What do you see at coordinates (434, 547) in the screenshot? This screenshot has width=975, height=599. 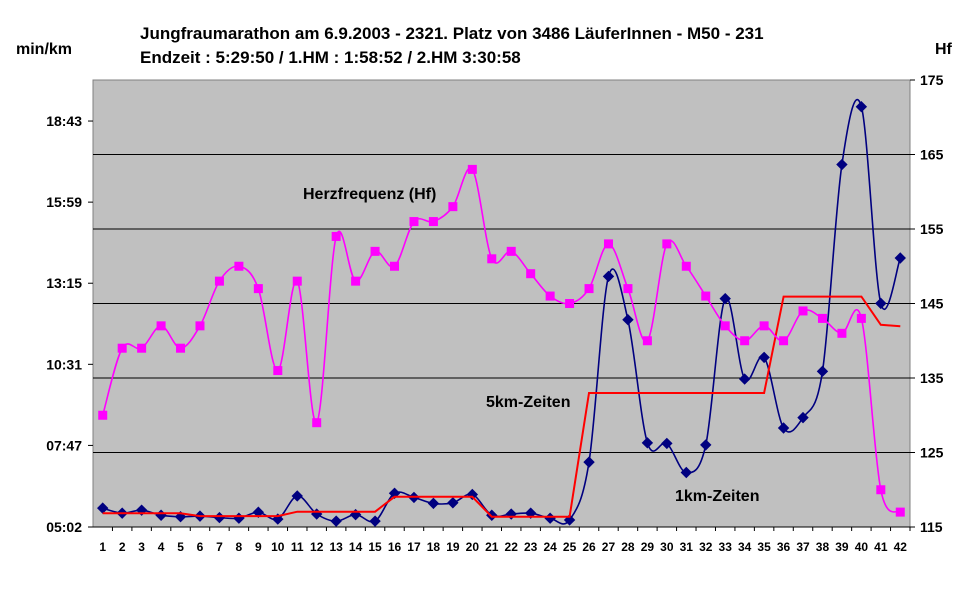 I see `x-tick-label: 18` at bounding box center [434, 547].